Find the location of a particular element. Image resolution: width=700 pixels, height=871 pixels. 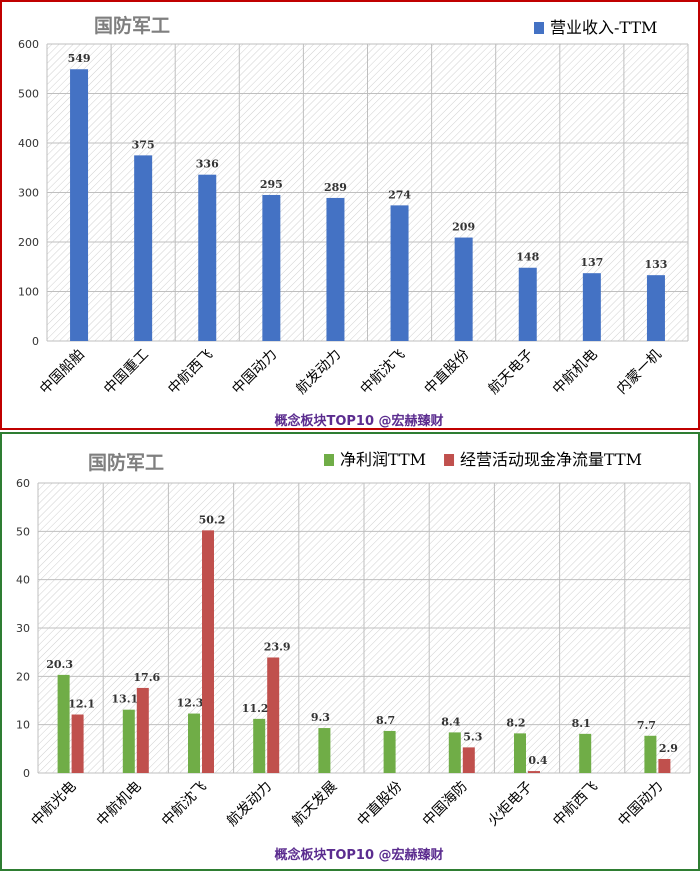

y-tick-label: 400 is located at coordinates (28, 143).